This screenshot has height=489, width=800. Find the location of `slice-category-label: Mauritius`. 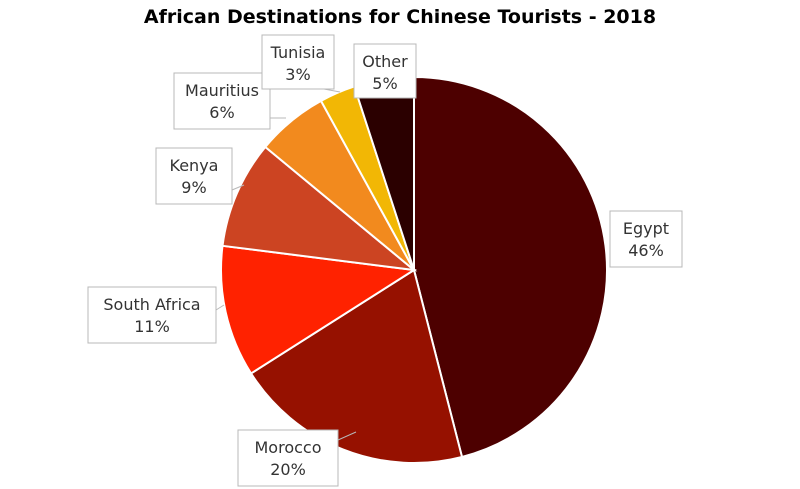

slice-category-label: Mauritius is located at coordinates (222, 90).